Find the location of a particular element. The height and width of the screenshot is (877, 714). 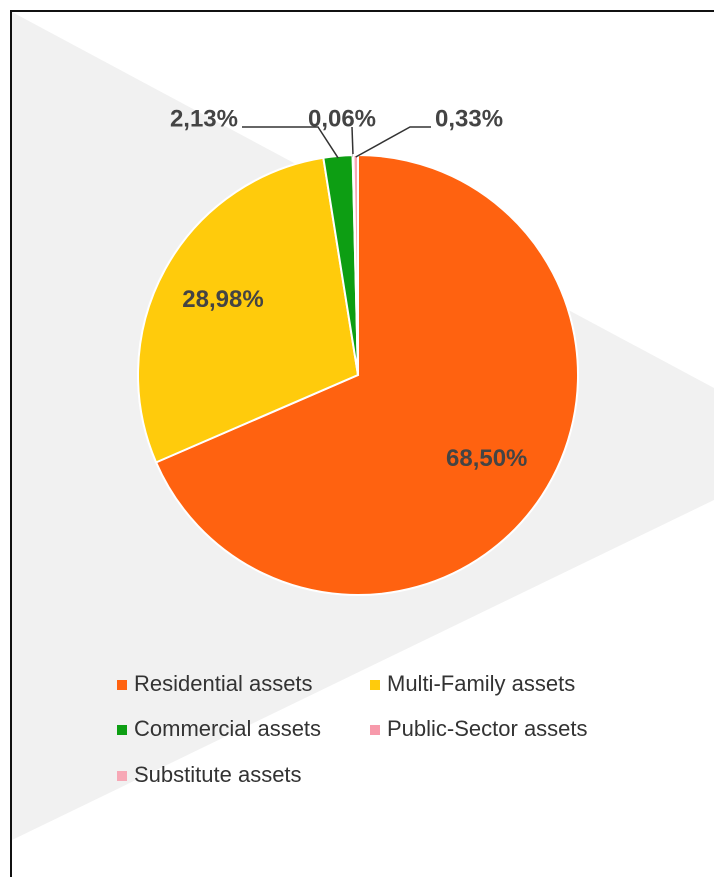

pie-slice is located at coordinates (248, 310).